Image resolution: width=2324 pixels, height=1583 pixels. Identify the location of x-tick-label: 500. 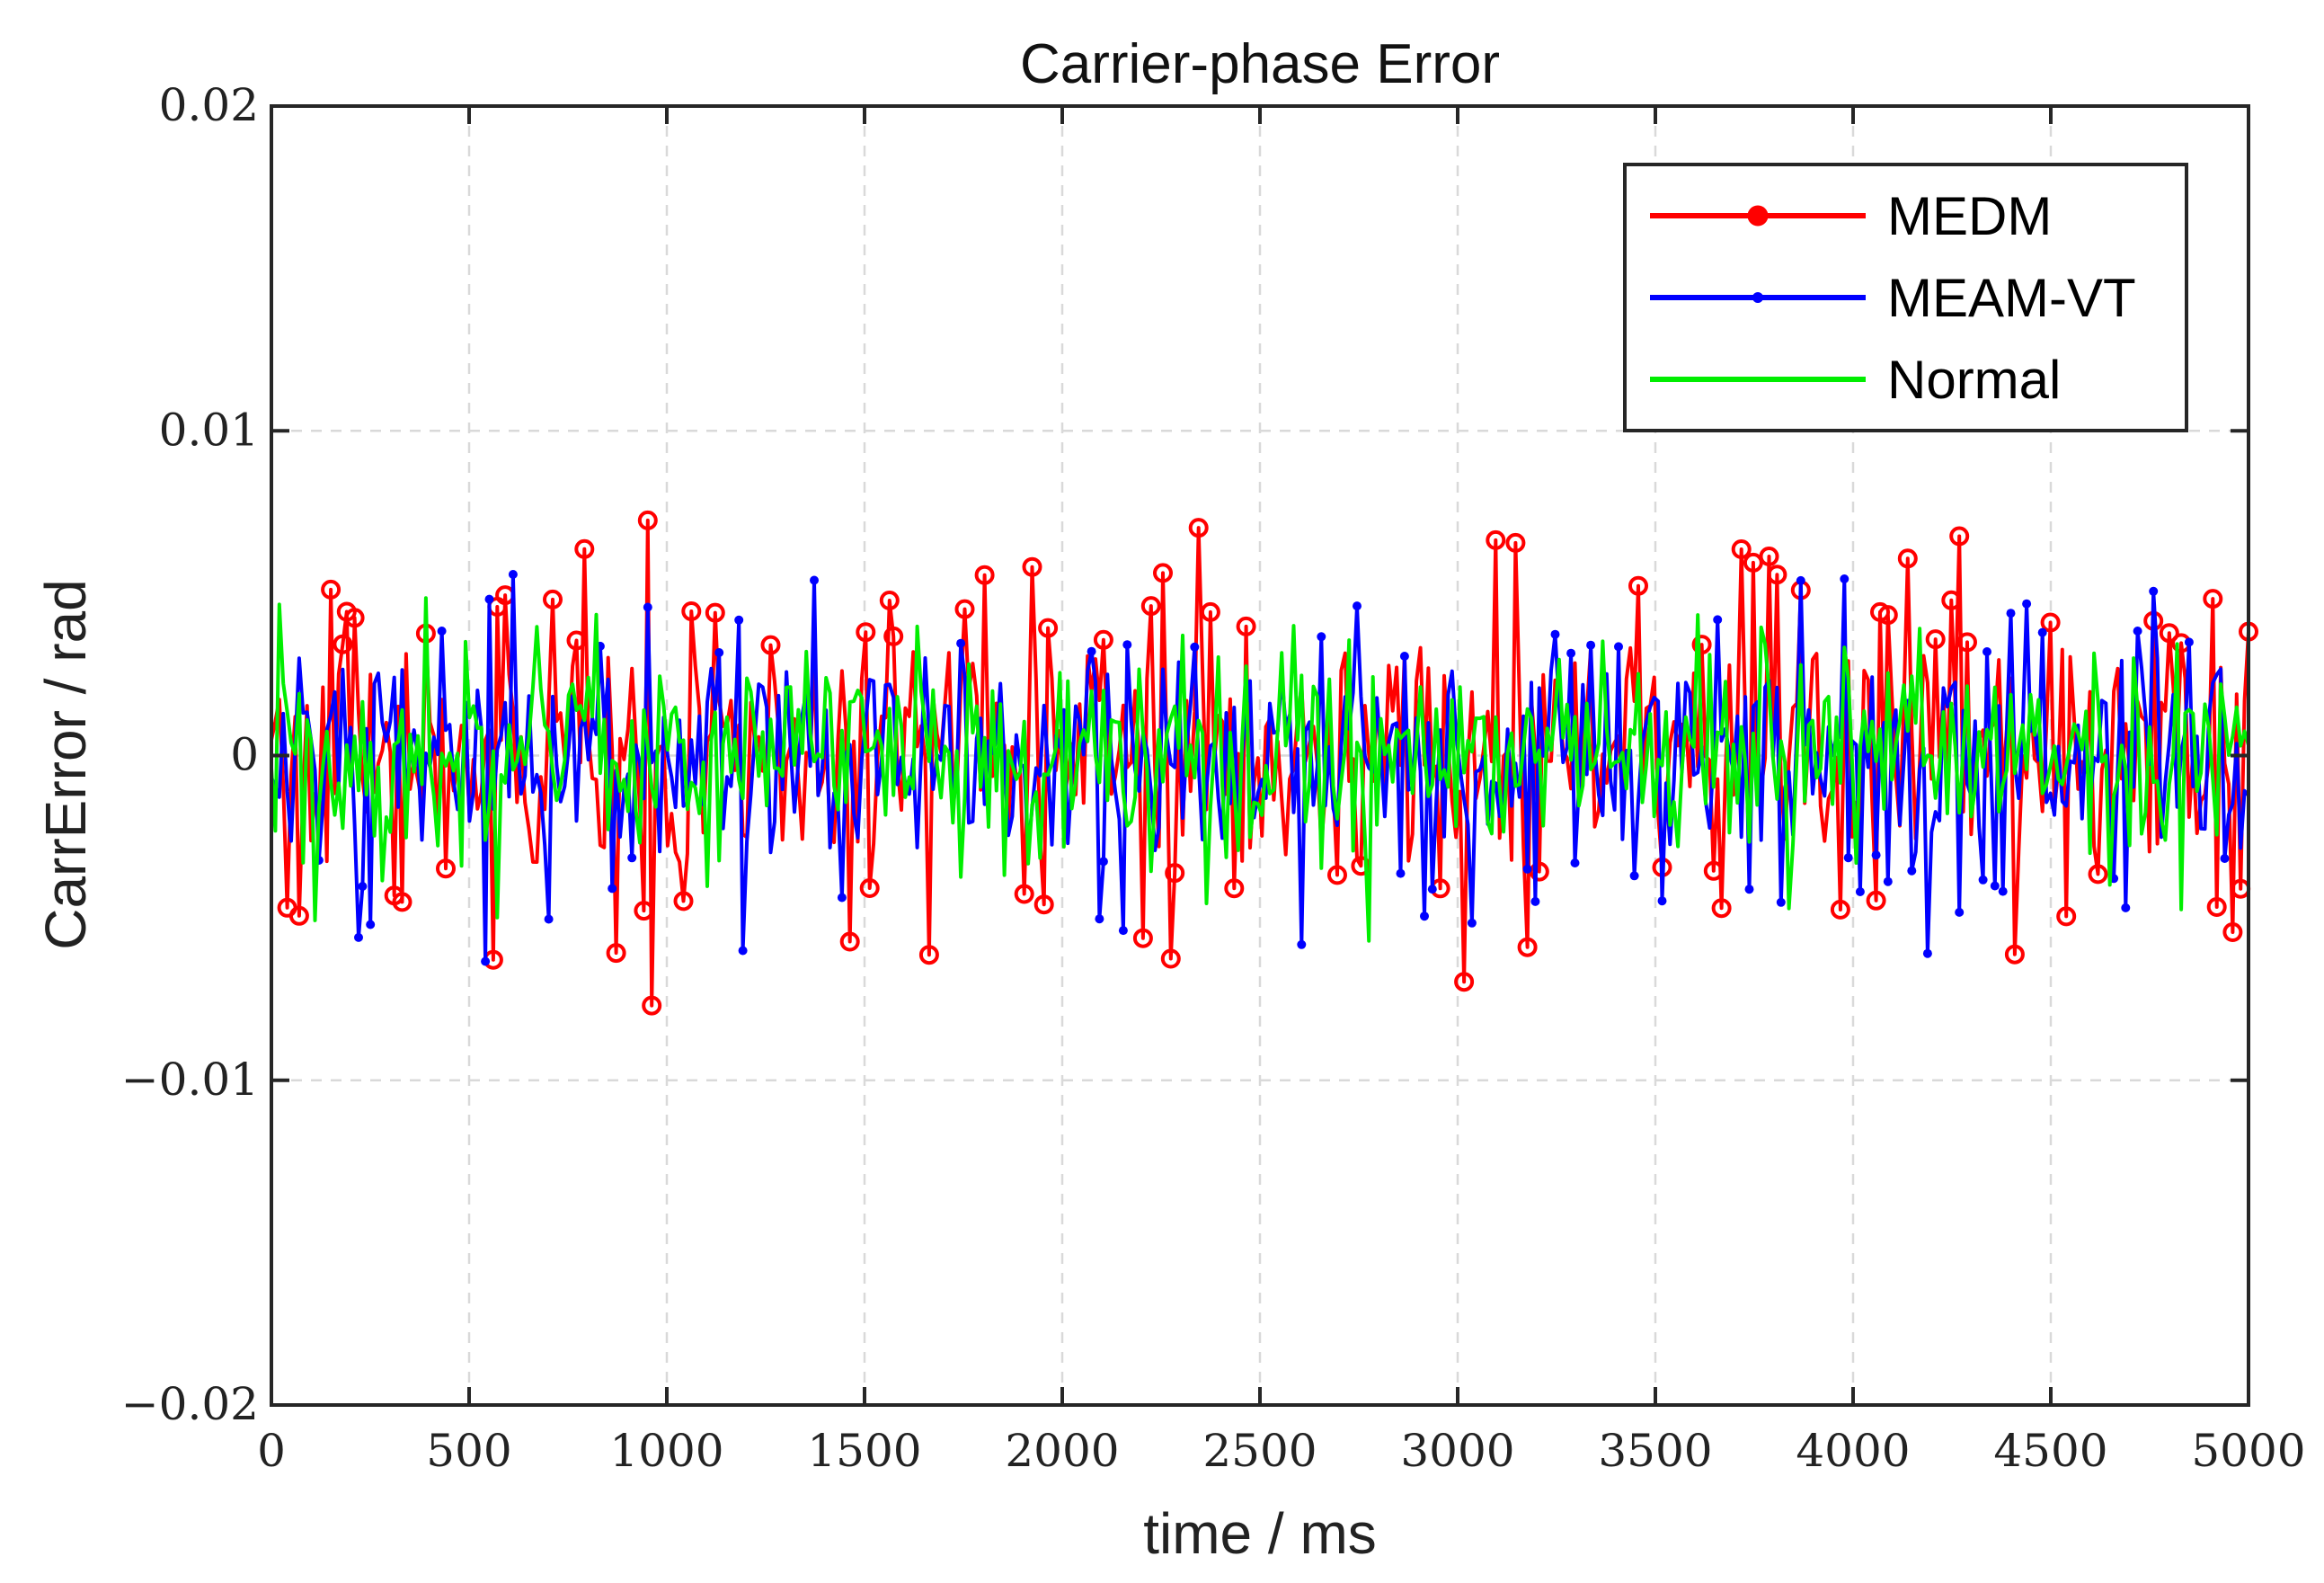
(468, 1451).